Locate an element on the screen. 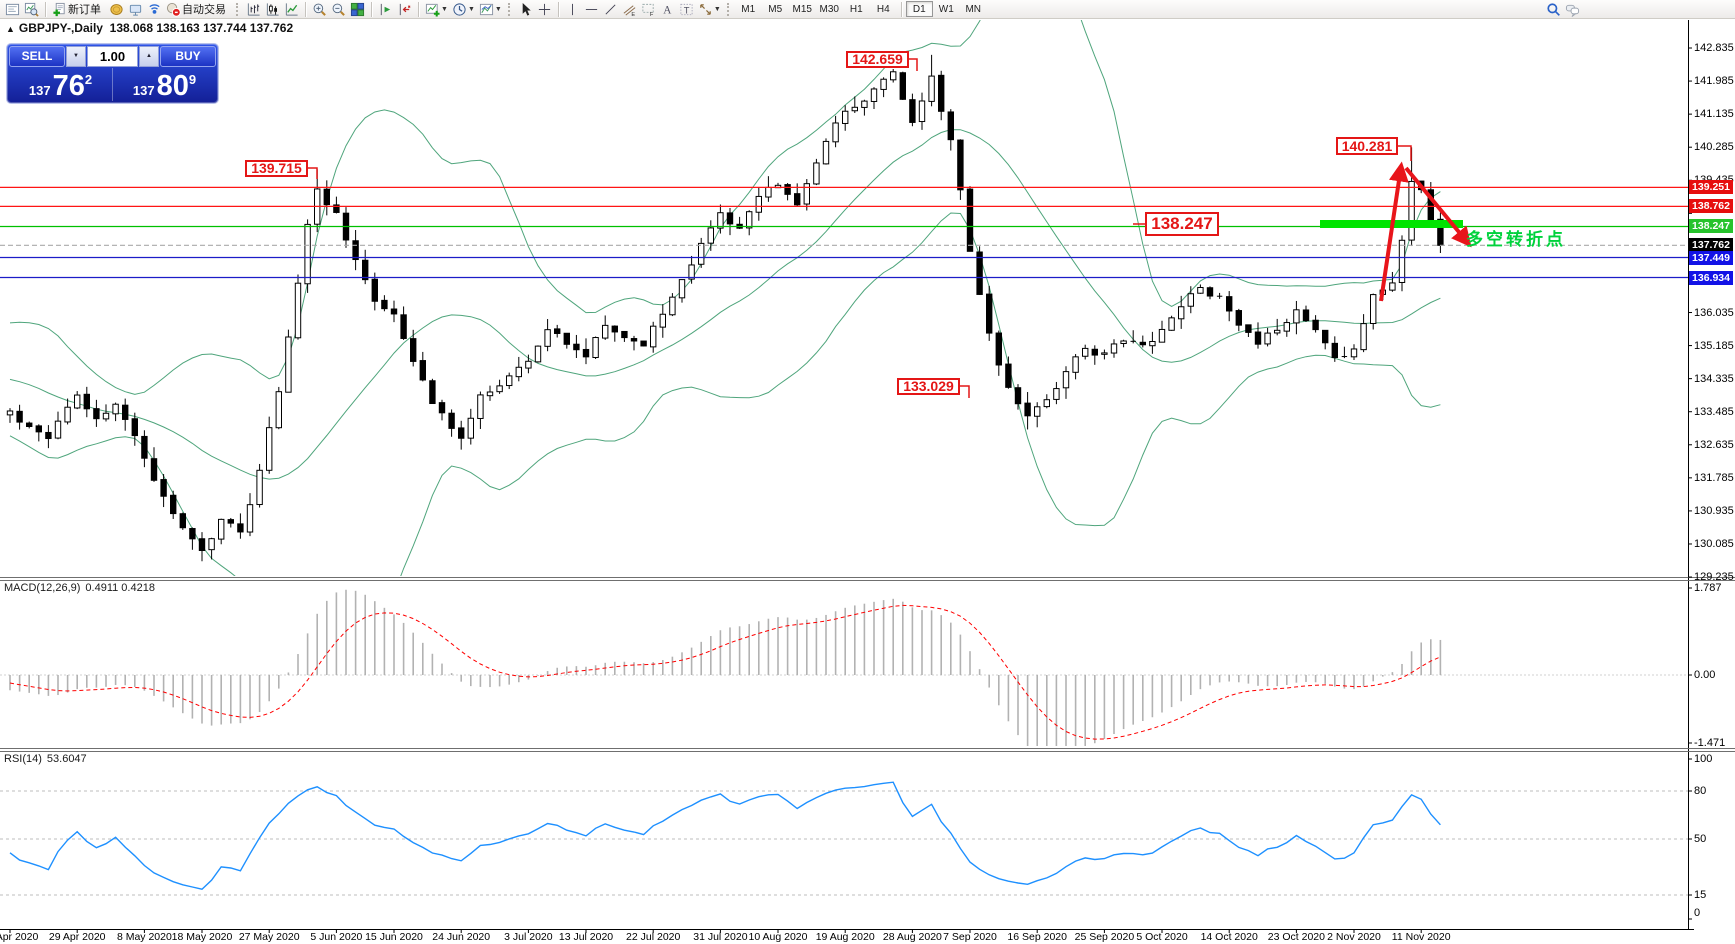 The height and width of the screenshot is (944, 1735). text-label-tool: T is located at coordinates (686, 9).